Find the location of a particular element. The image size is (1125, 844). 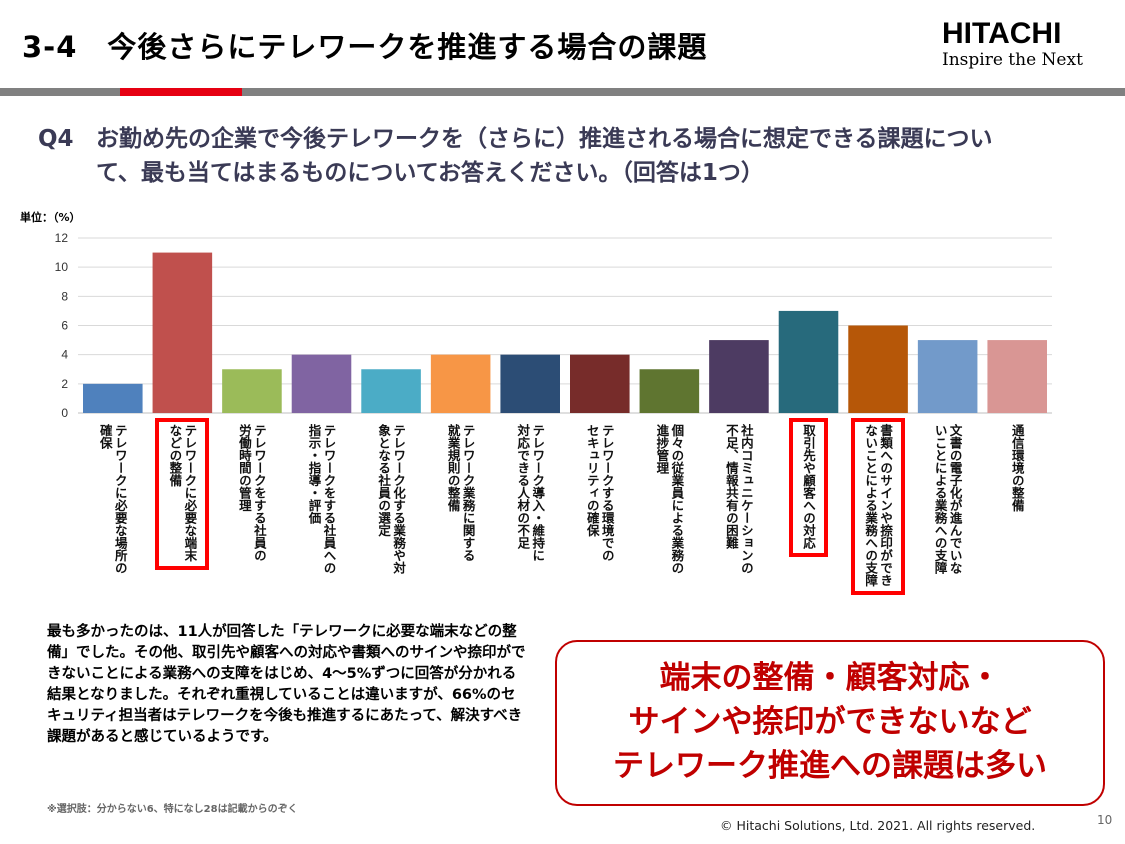

y-tick-label: 12 is located at coordinates (62, 238).